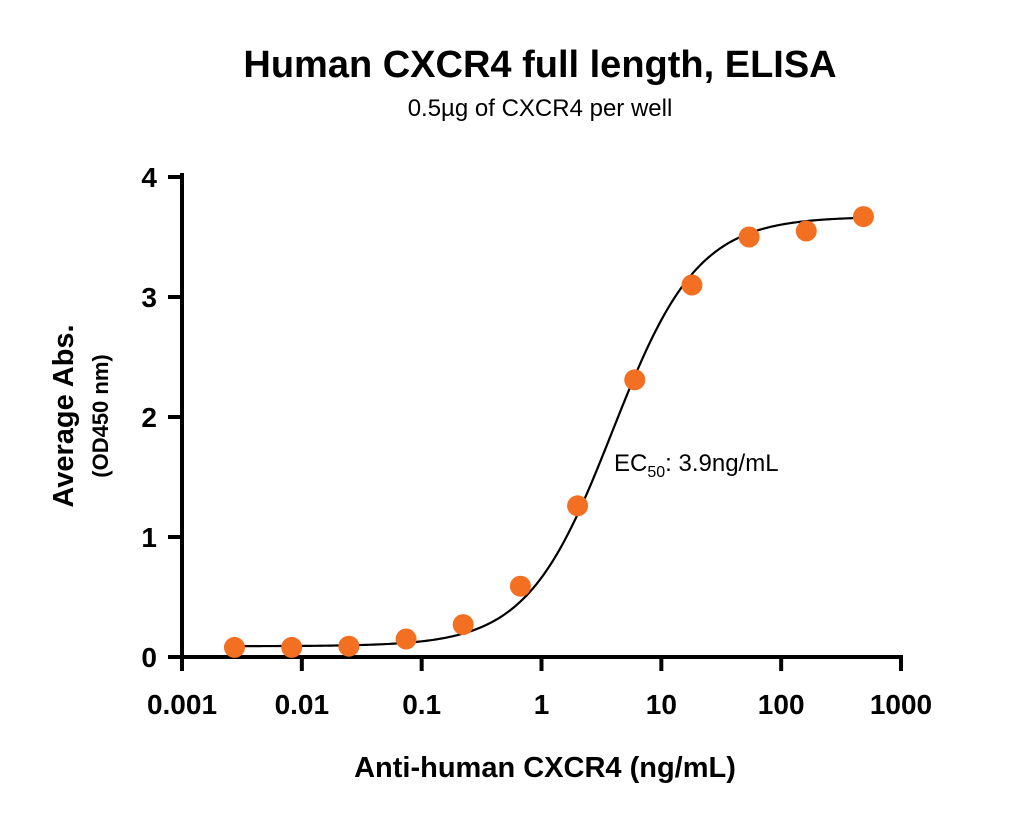 This screenshot has height=824, width=1024. What do you see at coordinates (149, 657) in the screenshot?
I see `y-tick-label: 0` at bounding box center [149, 657].